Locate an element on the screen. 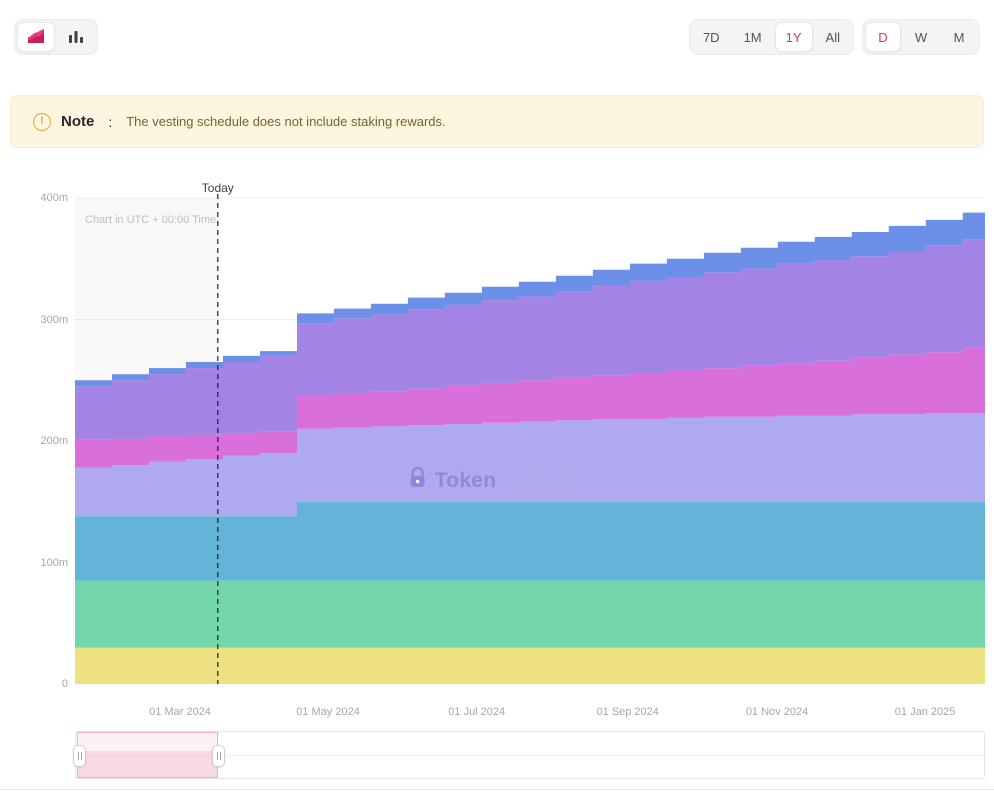 The width and height of the screenshot is (994, 791). area-chart-icon is located at coordinates (36, 37).